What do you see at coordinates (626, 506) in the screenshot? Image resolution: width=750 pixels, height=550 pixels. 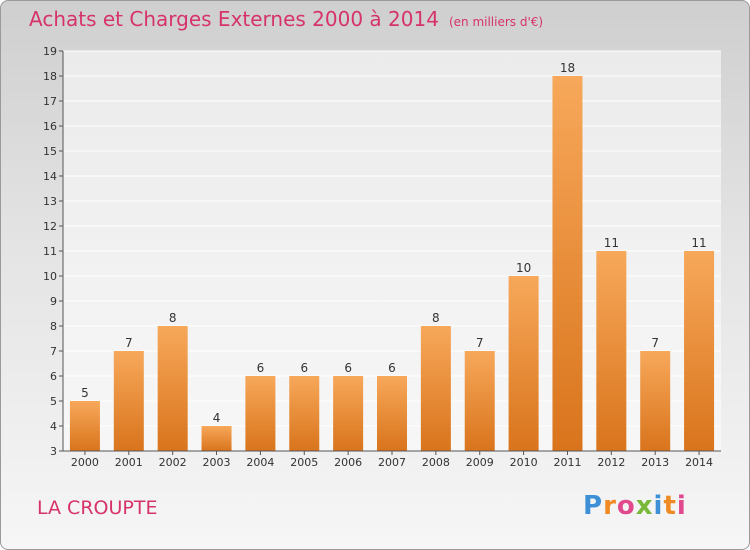 I see `logo-letter: o` at bounding box center [626, 506].